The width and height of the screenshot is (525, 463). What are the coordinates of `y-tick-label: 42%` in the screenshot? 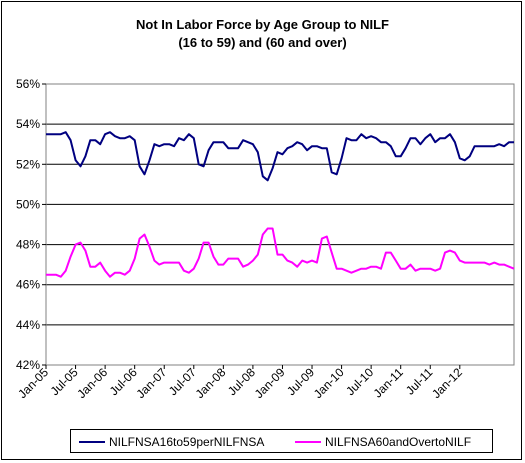 It's located at (28, 365).